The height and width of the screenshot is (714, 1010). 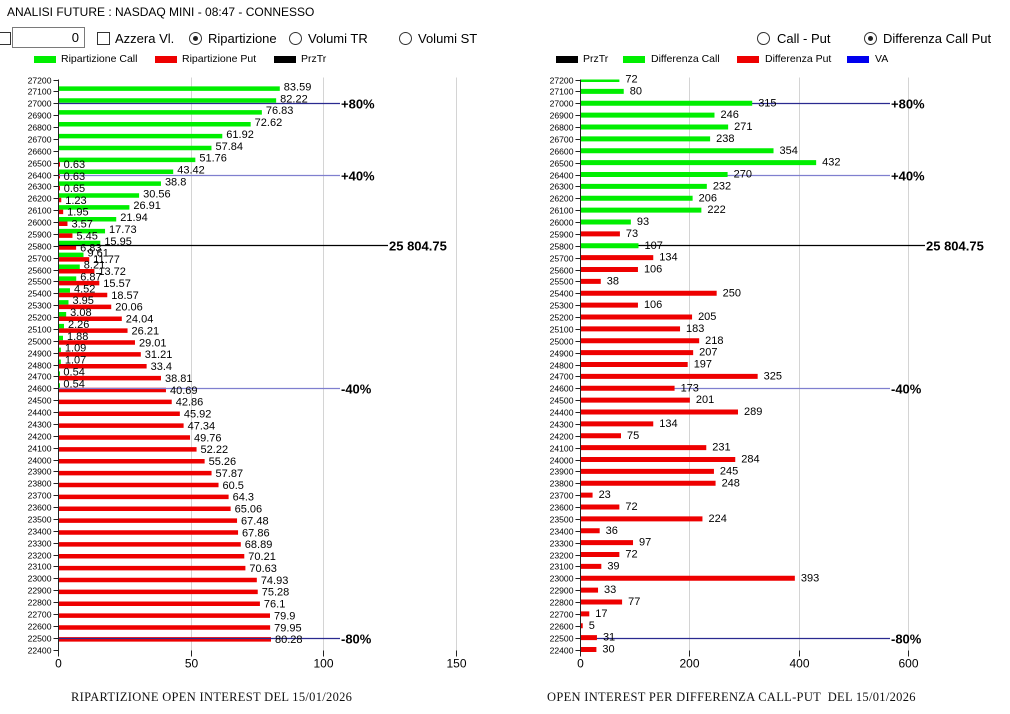 What do you see at coordinates (75, 361) in the screenshot?
I see `call-value-label: 1.07` at bounding box center [75, 361].